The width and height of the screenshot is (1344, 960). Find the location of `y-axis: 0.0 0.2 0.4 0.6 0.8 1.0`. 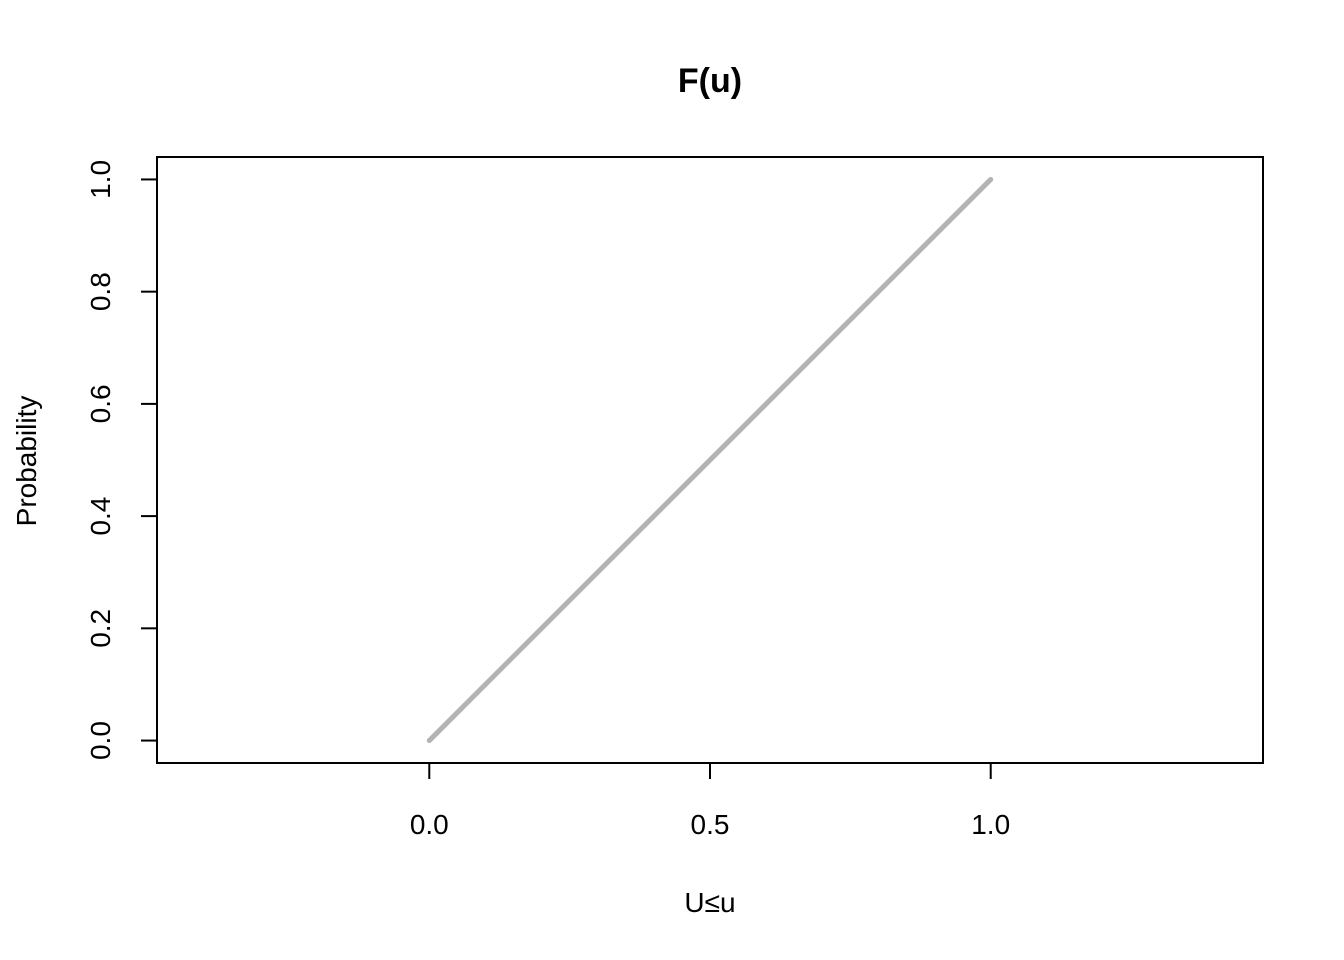

y-axis: 0.0 0.2 0.4 0.6 0.8 1.0 is located at coordinates (121, 460).